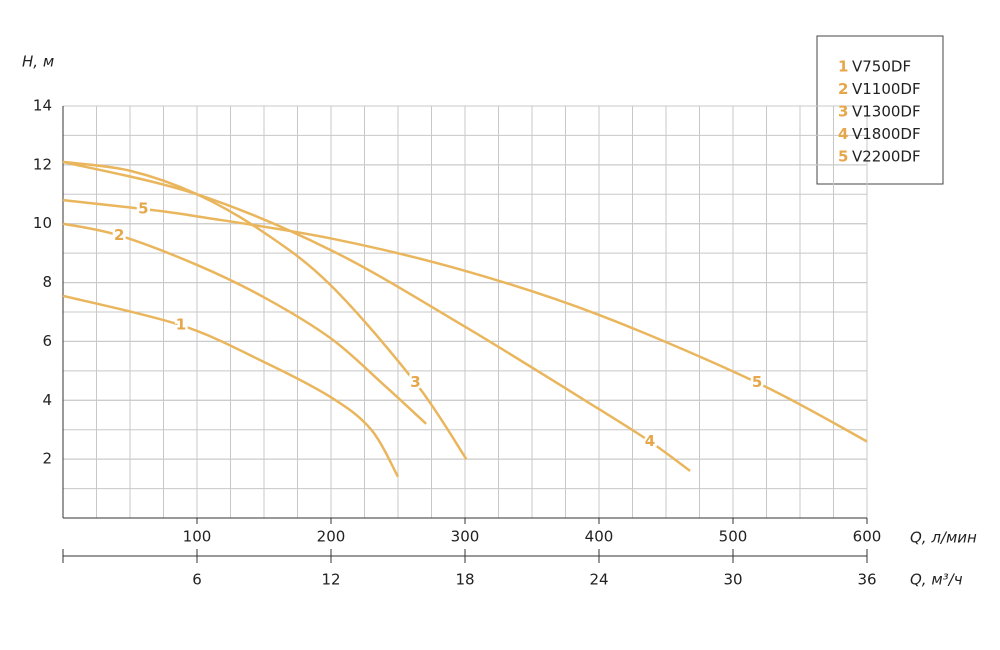 The image size is (1000, 650). Describe the element at coordinates (886, 134) in the screenshot. I see `legend-label: V1800DF` at that location.